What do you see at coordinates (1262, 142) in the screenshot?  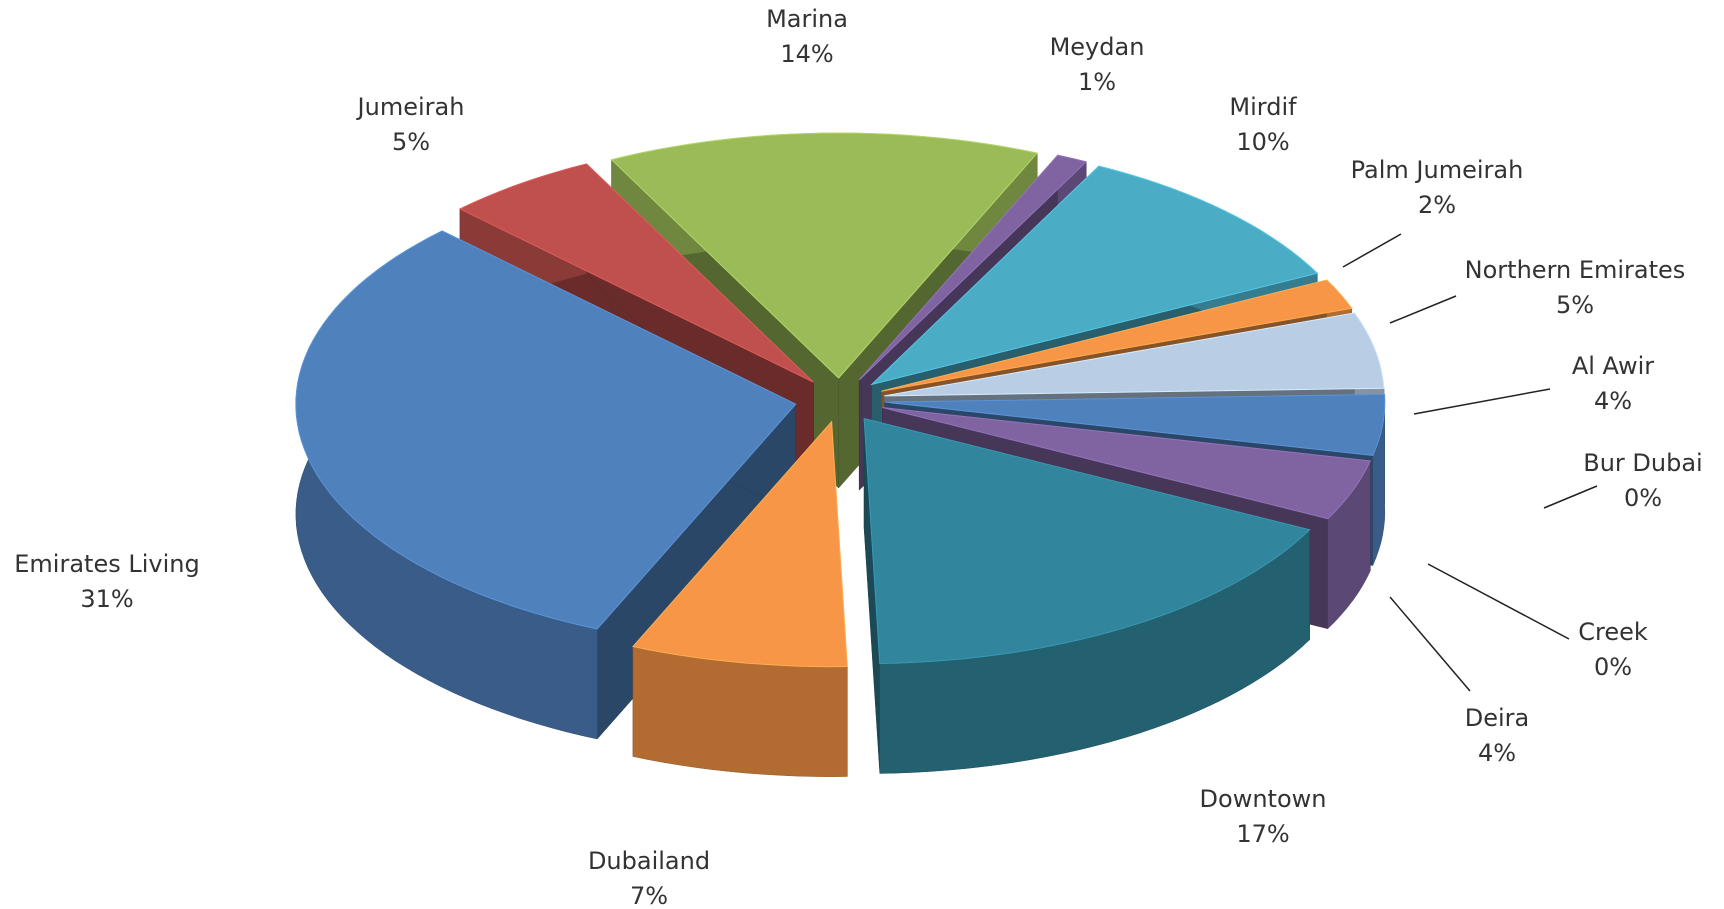 I see `slice-value-label: 10%` at bounding box center [1262, 142].